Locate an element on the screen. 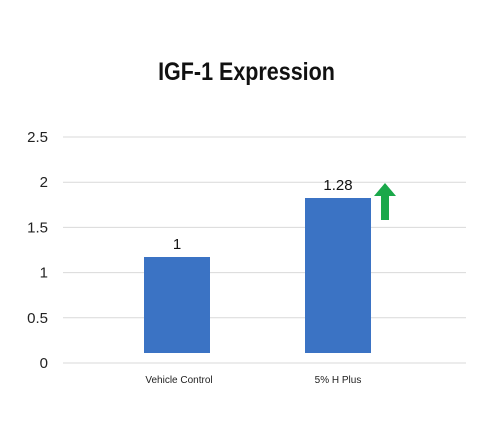 This screenshot has width=493, height=448. annotations is located at coordinates (385, 201).